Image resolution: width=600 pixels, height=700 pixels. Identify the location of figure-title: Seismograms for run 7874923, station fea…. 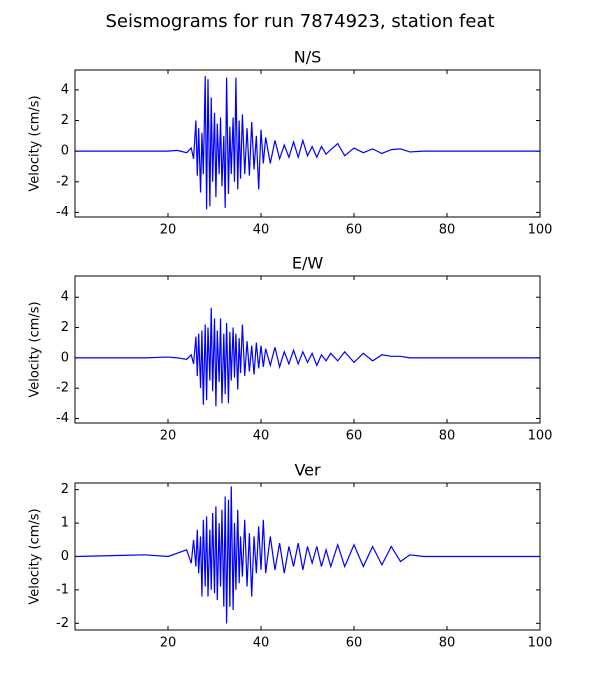
(299, 21).